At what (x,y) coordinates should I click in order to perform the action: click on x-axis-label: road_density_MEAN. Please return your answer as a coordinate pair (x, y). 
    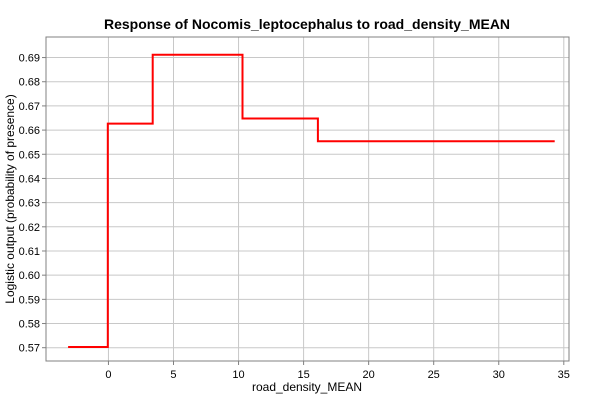
    Looking at the image, I should click on (307, 387).